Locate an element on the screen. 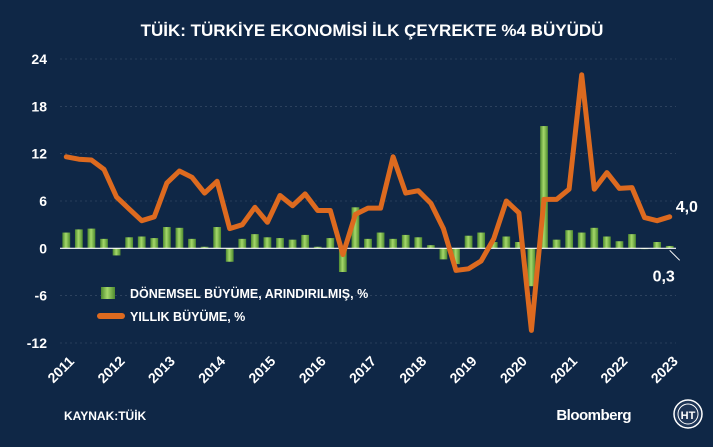  y-tick-label: 12 is located at coordinates (39, 154).